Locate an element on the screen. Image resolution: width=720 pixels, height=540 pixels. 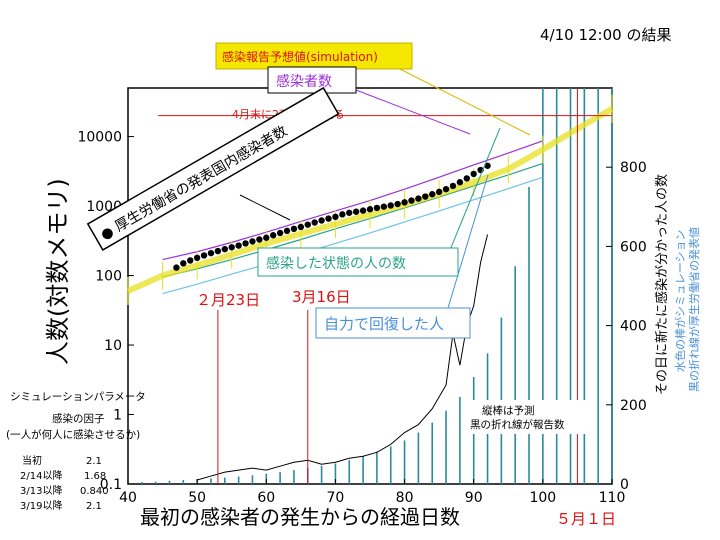
date-mar16-label: 3月16日 is located at coordinates (321, 297).